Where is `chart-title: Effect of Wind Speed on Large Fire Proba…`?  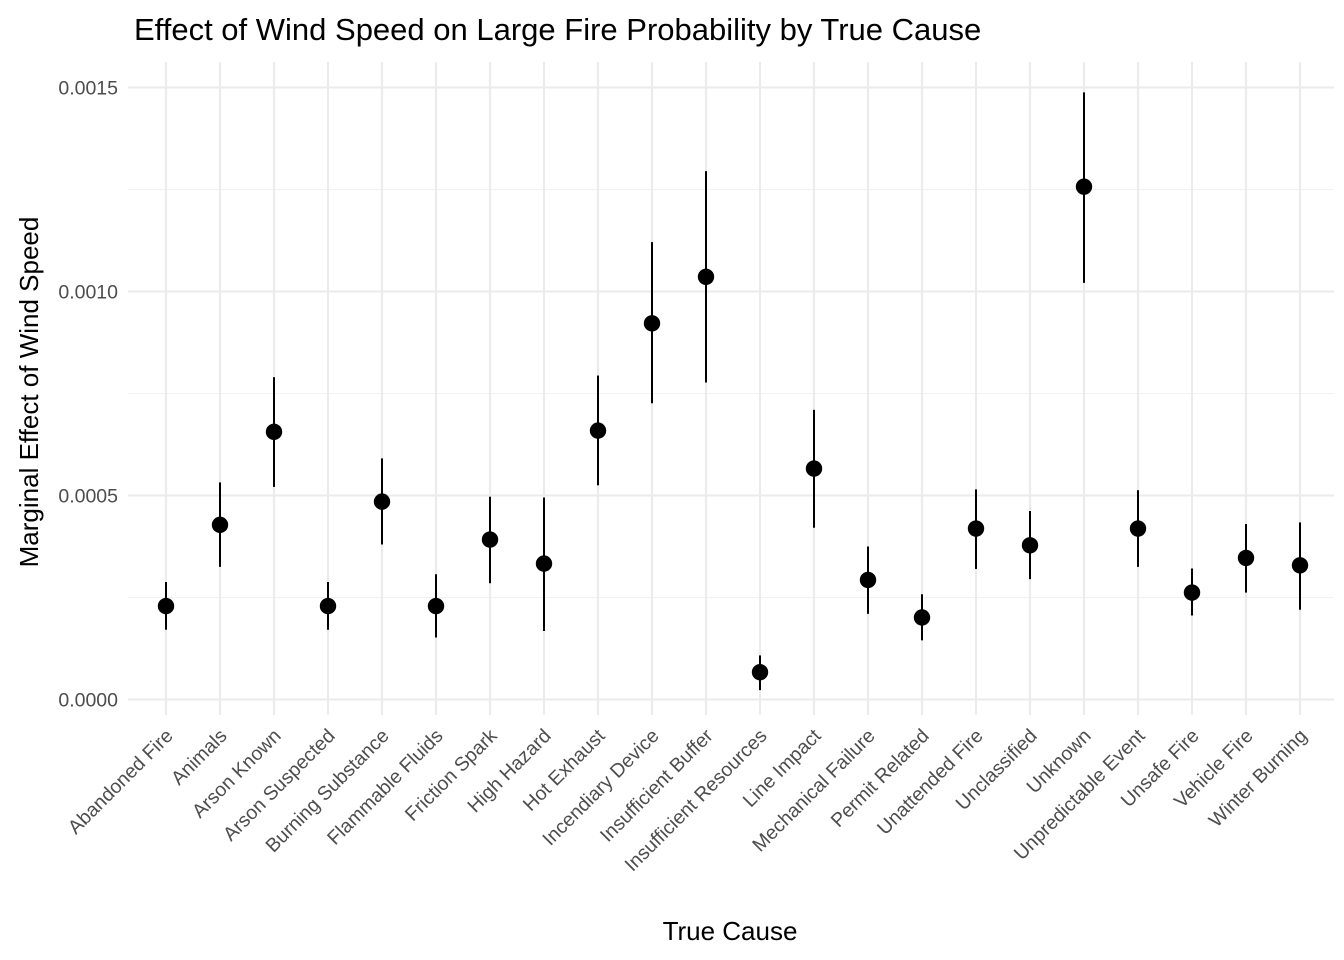
chart-title: Effect of Wind Speed on Large Fire Proba… is located at coordinates (557, 29).